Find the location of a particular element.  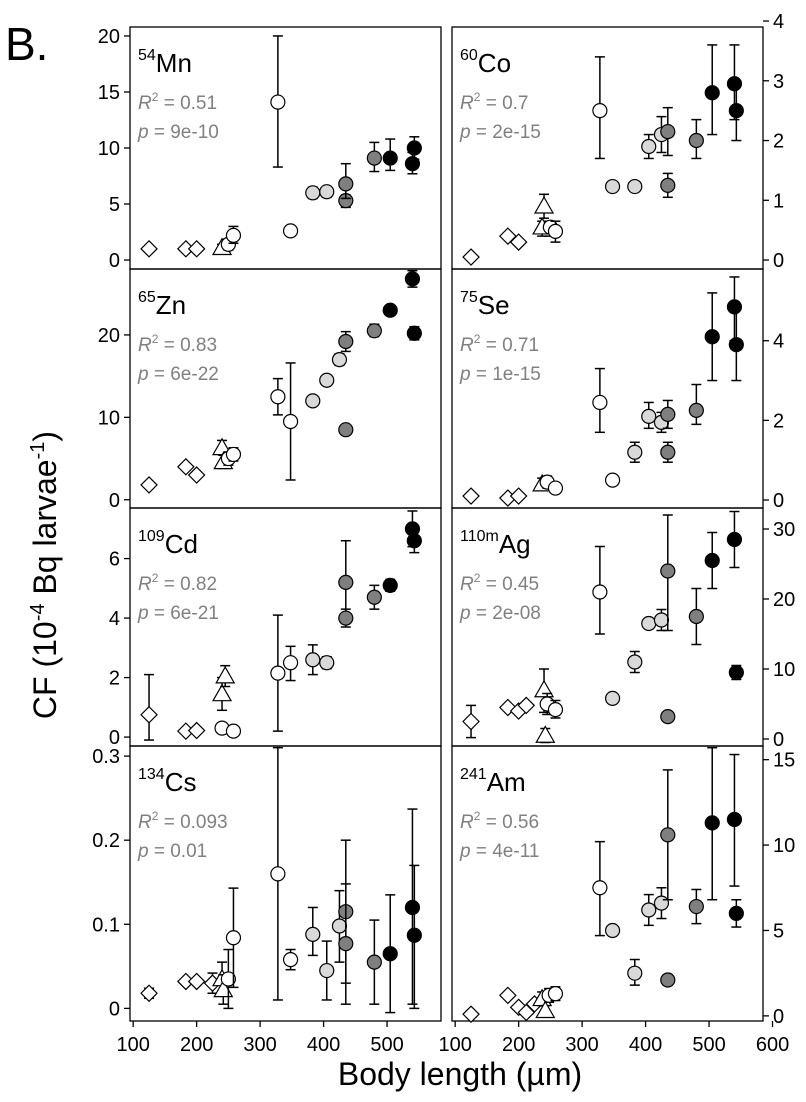

panel-letter: B. is located at coordinates (26, 44).